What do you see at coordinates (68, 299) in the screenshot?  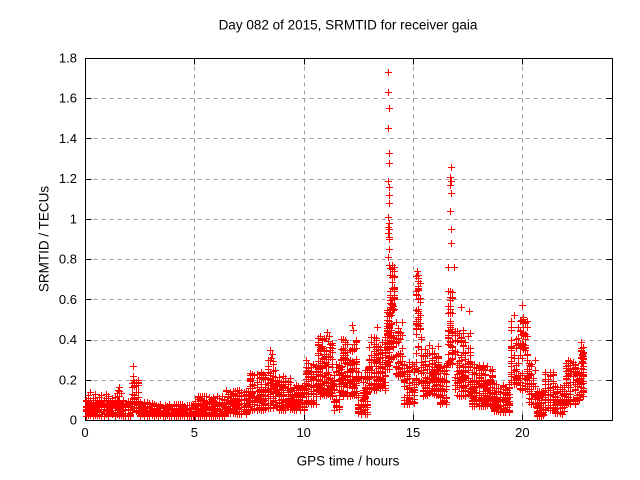 I see `y-tick-label: 0.6` at bounding box center [68, 299].